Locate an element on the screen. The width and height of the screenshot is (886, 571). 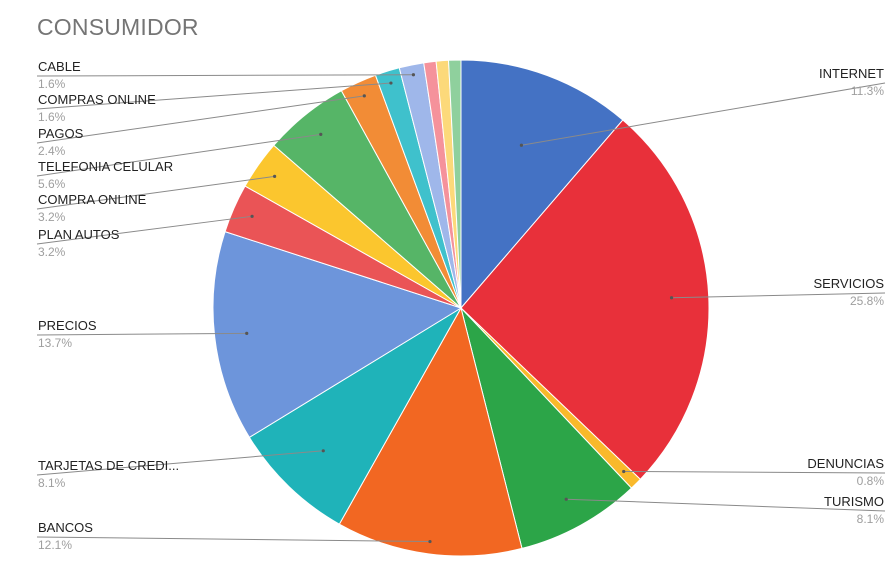
label-denuncias: DENUNCIAS 0.8% is located at coordinates (754, 472).